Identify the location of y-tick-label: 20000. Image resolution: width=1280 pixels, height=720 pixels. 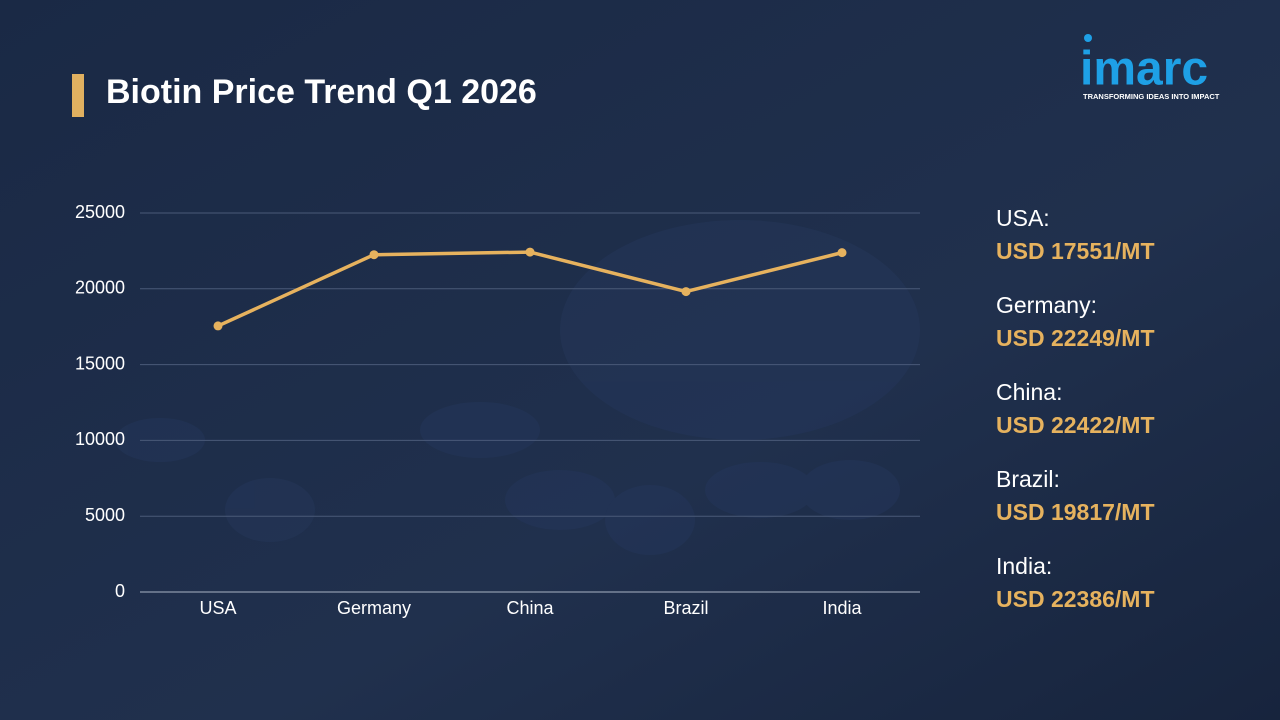
(100, 288).